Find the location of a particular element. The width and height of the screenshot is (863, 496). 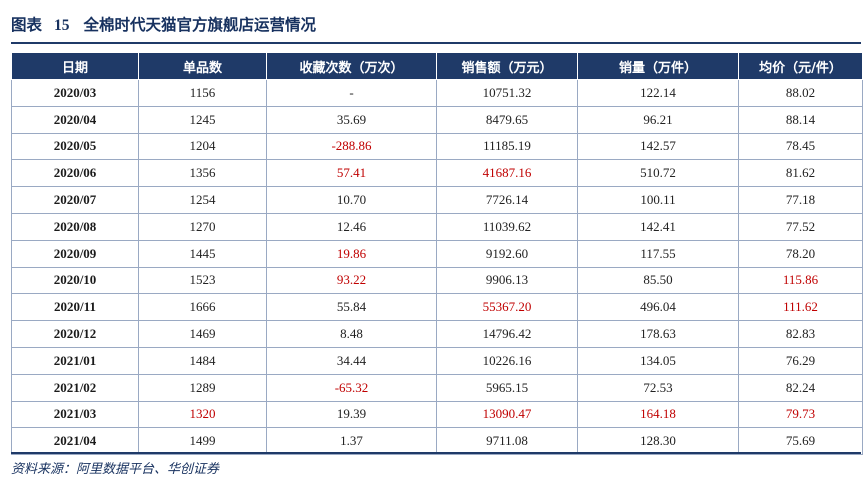

cell-date: 2020/10 is located at coordinates (75, 280).